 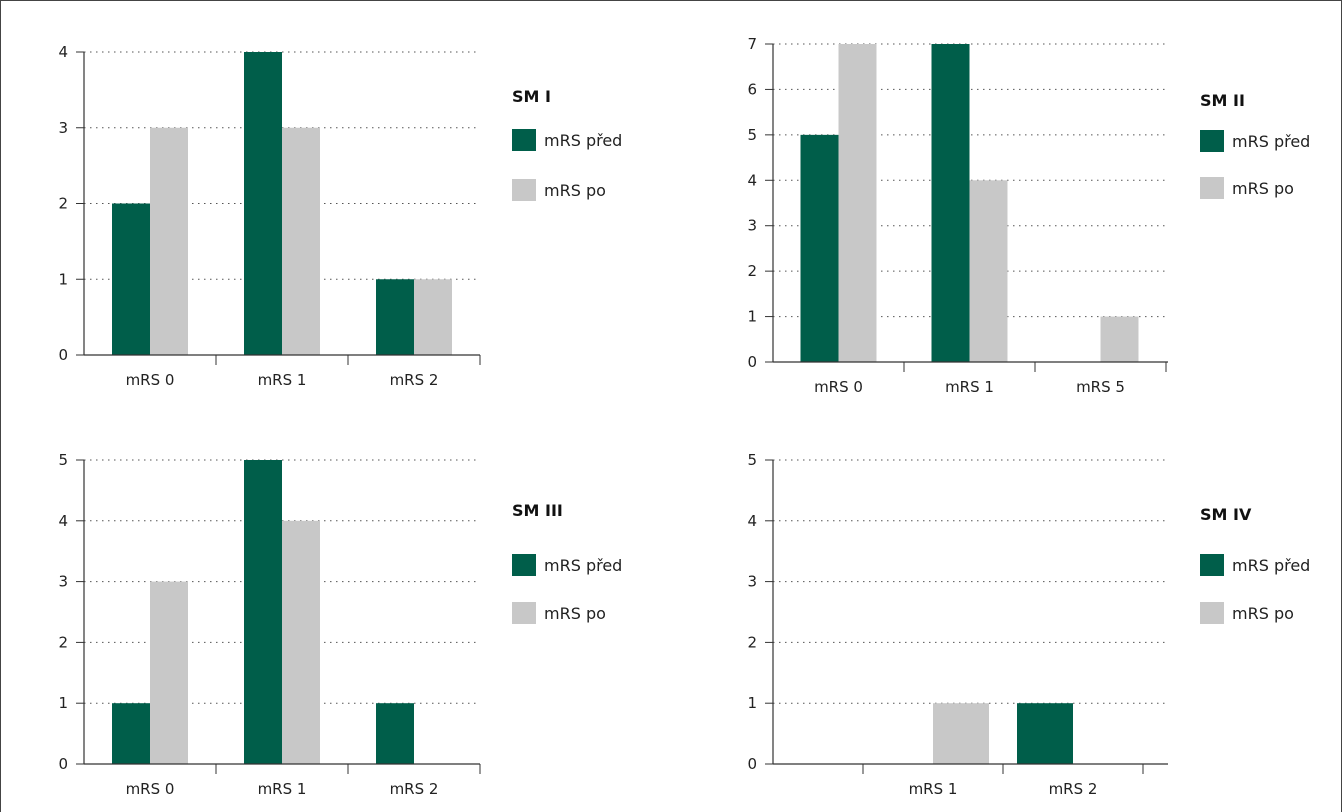 I want to click on panel-title: SM II, so click(x=1222, y=100).